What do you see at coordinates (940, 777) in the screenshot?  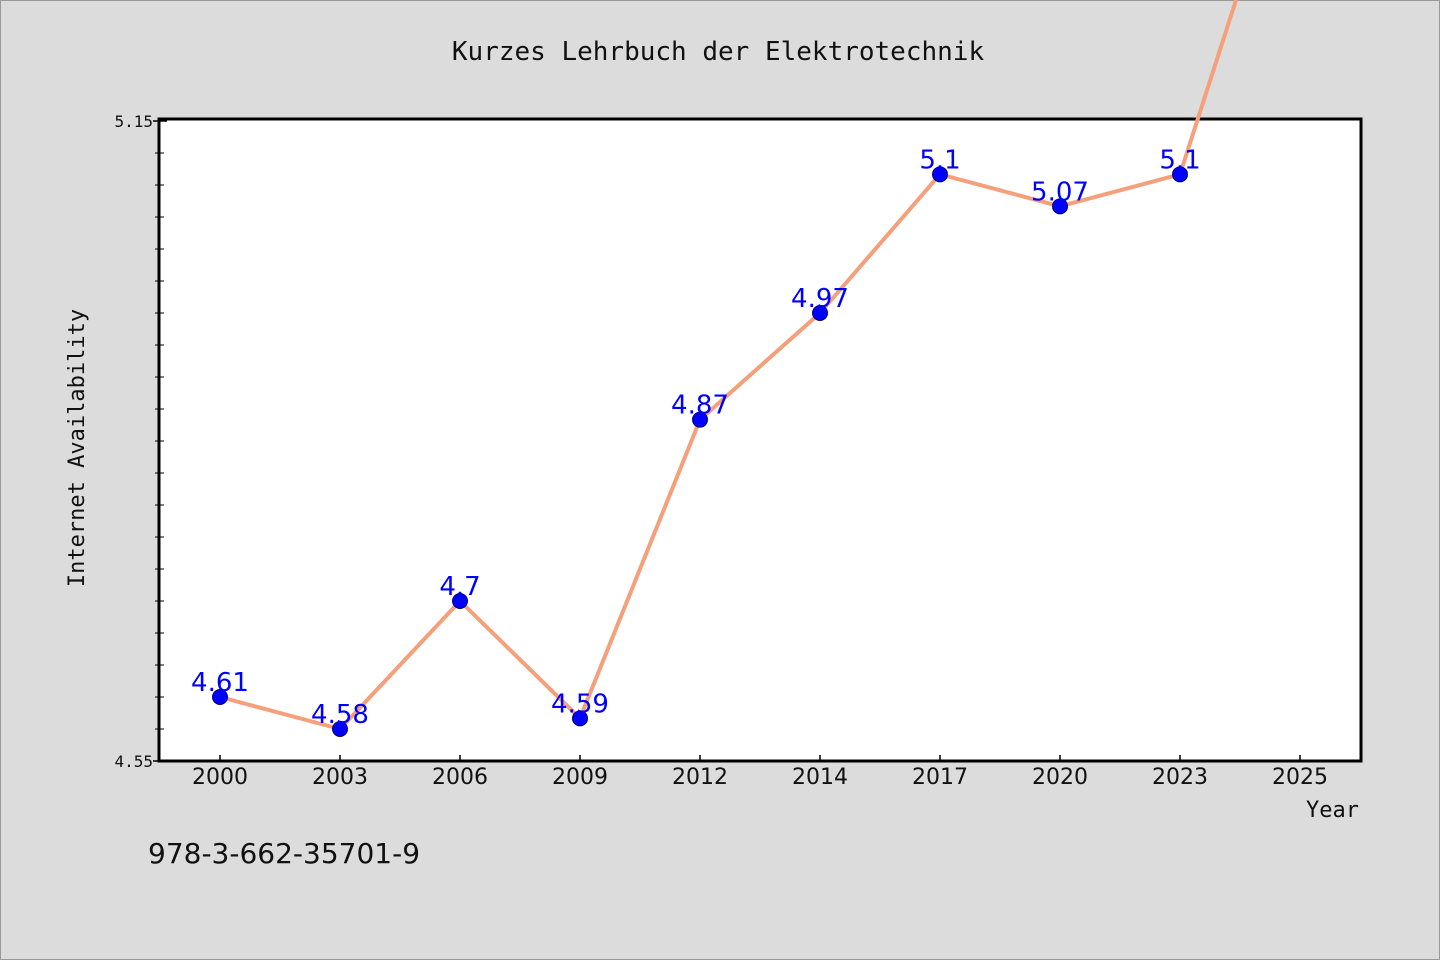 I see `x-tick-label: 2017` at bounding box center [940, 777].